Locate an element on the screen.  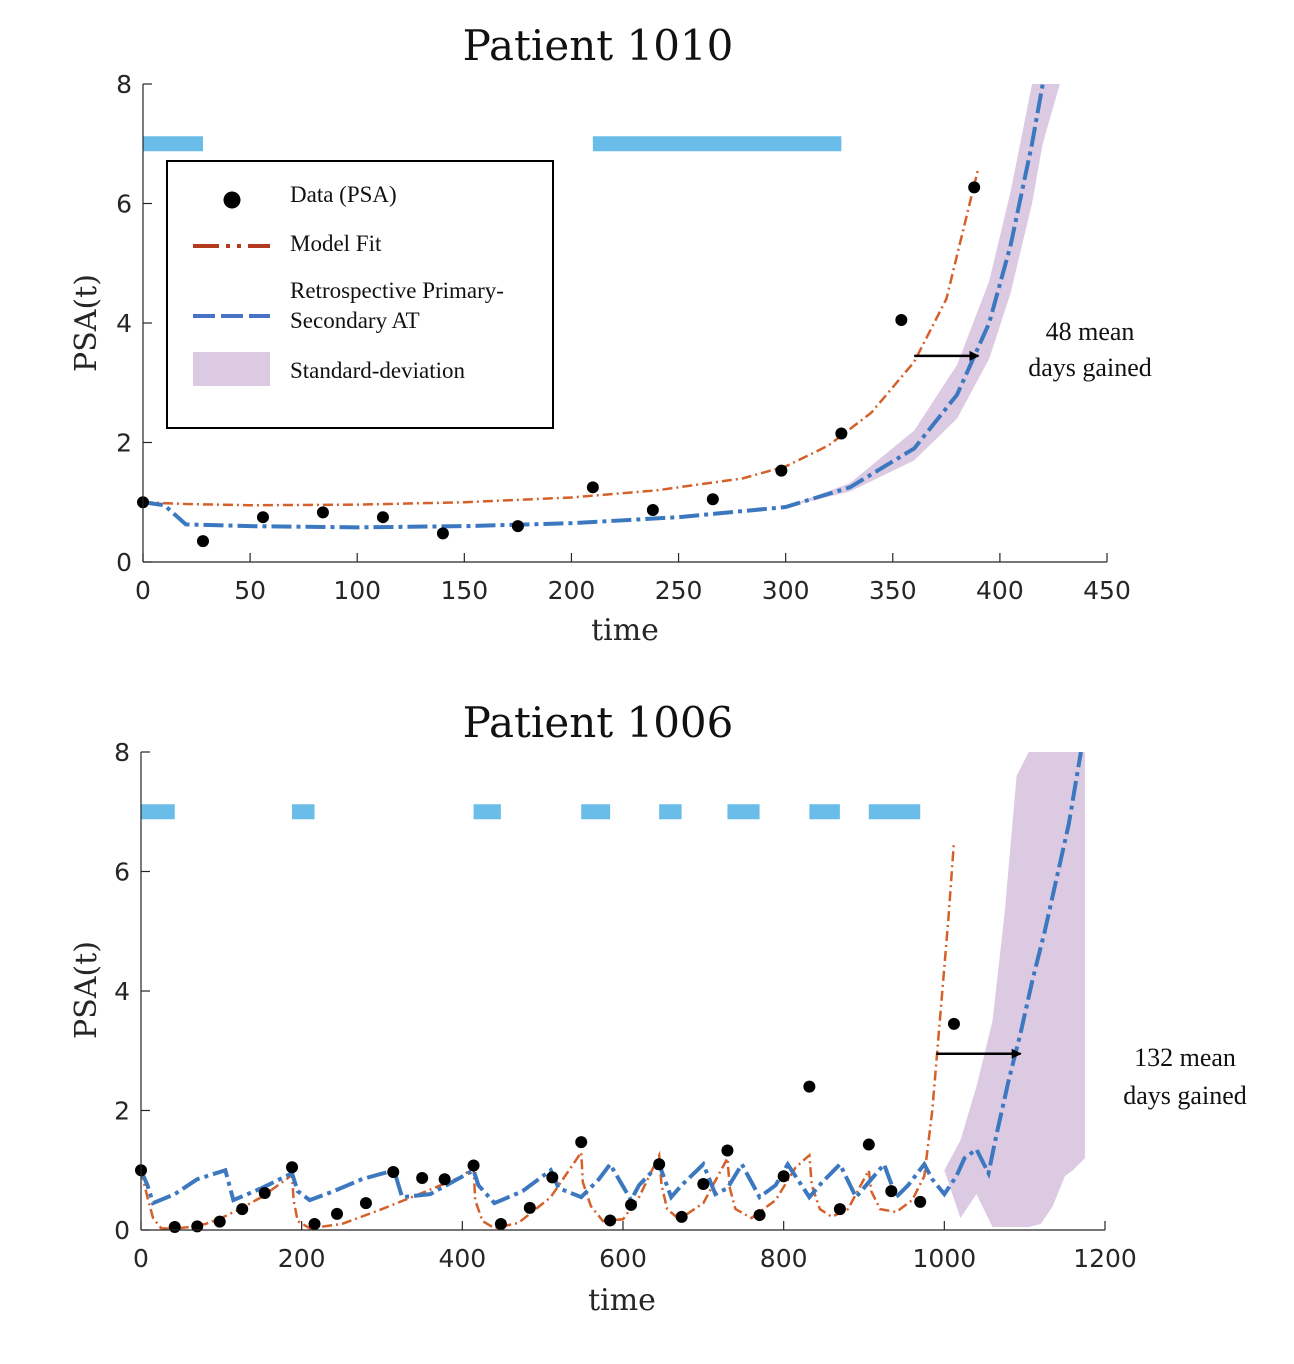
legend-std-swatch is located at coordinates (231, 369).